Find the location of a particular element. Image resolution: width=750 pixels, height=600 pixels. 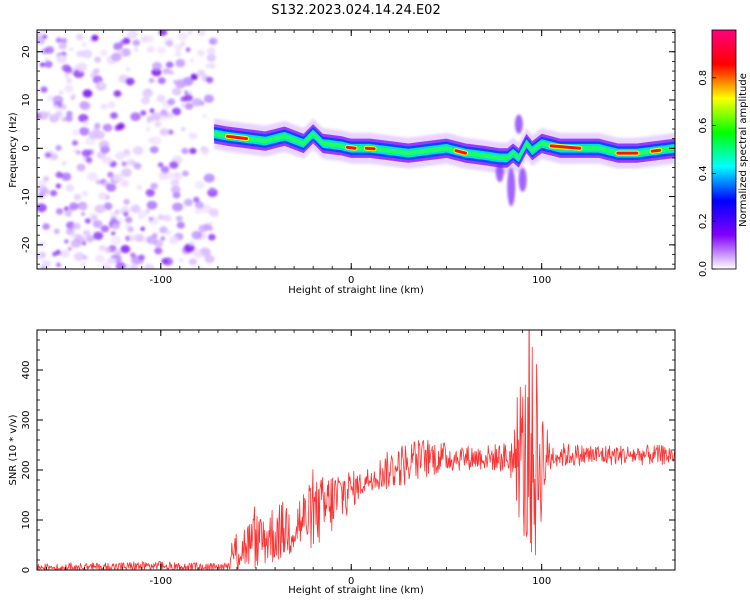

colorbar-tick-label: 0.6 is located at coordinates (703, 126).